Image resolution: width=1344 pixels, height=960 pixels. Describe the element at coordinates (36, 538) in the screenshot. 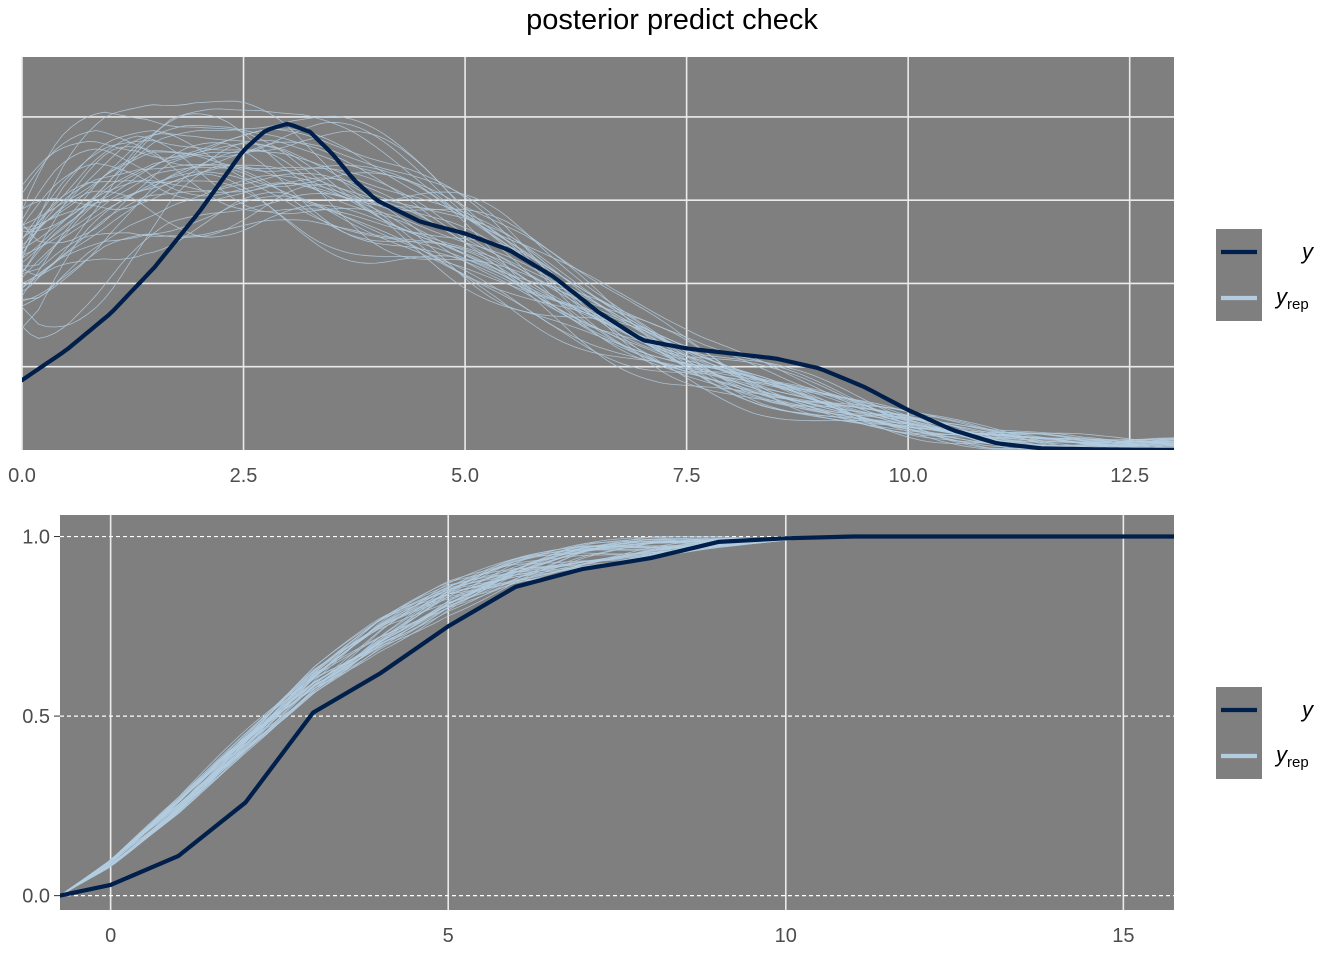

I see `y-tick-label: 1.0` at that location.